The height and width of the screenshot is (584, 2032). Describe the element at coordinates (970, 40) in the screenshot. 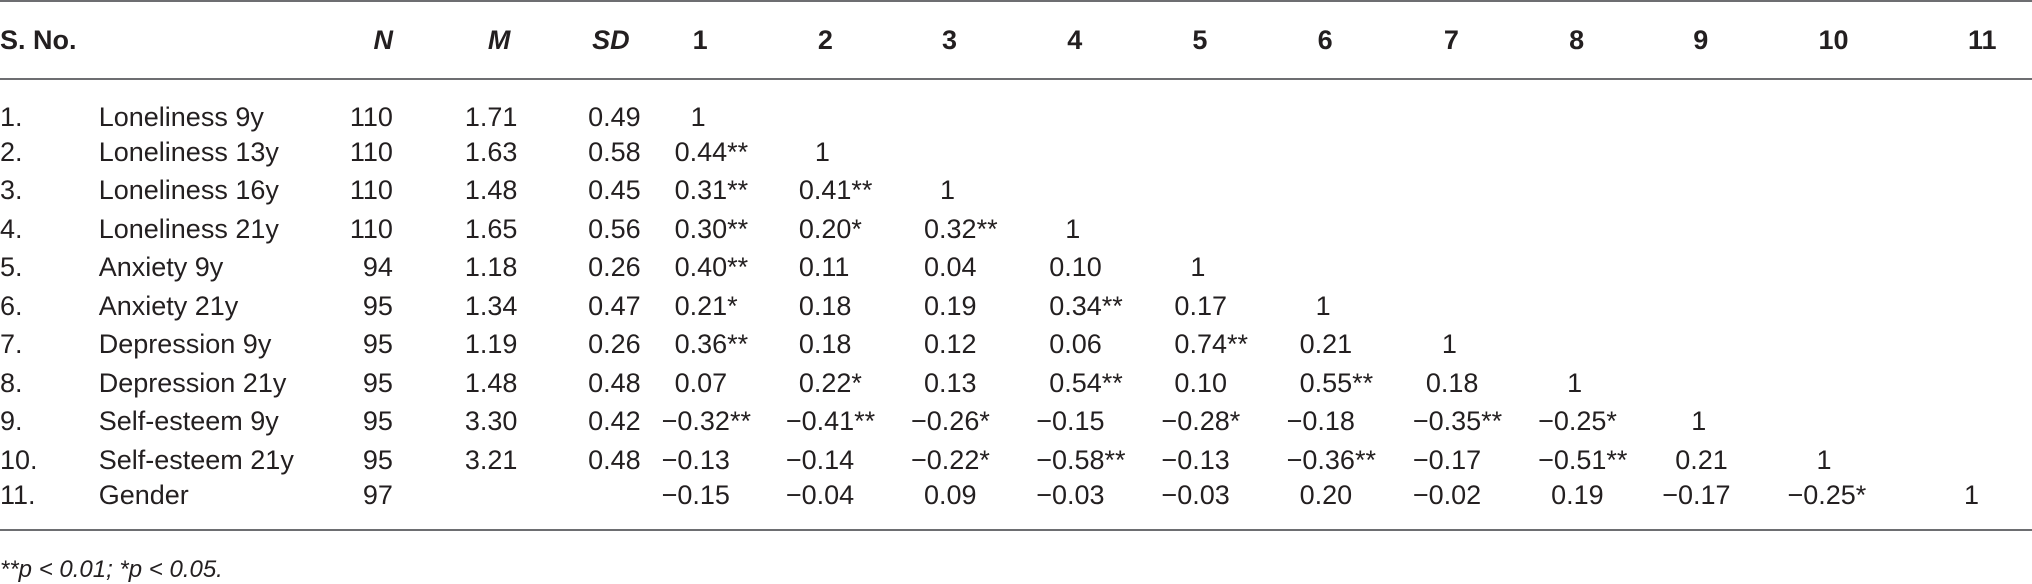

I see `header-col-3: 3` at that location.